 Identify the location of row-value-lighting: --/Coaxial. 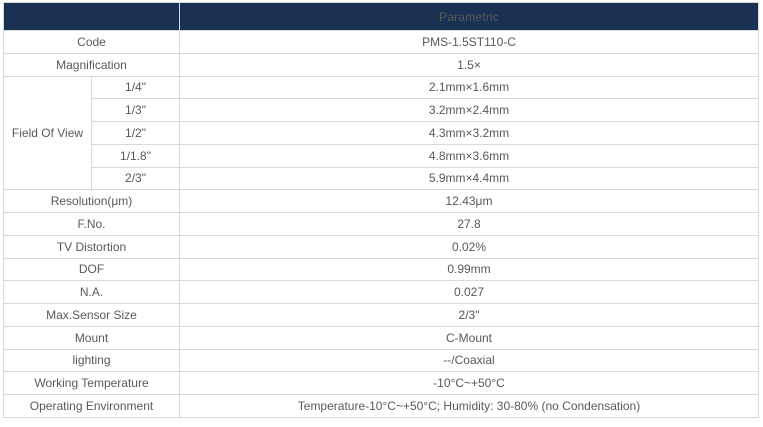
(469, 360).